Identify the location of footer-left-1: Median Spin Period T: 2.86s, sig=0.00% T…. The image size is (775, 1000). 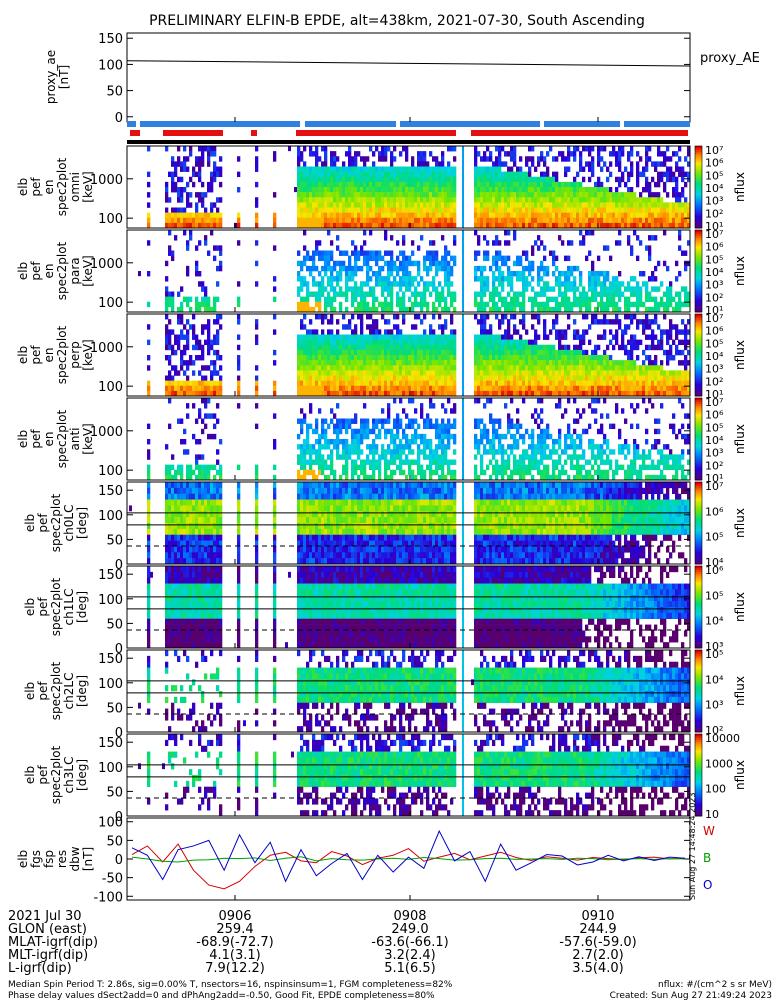
(230, 985).